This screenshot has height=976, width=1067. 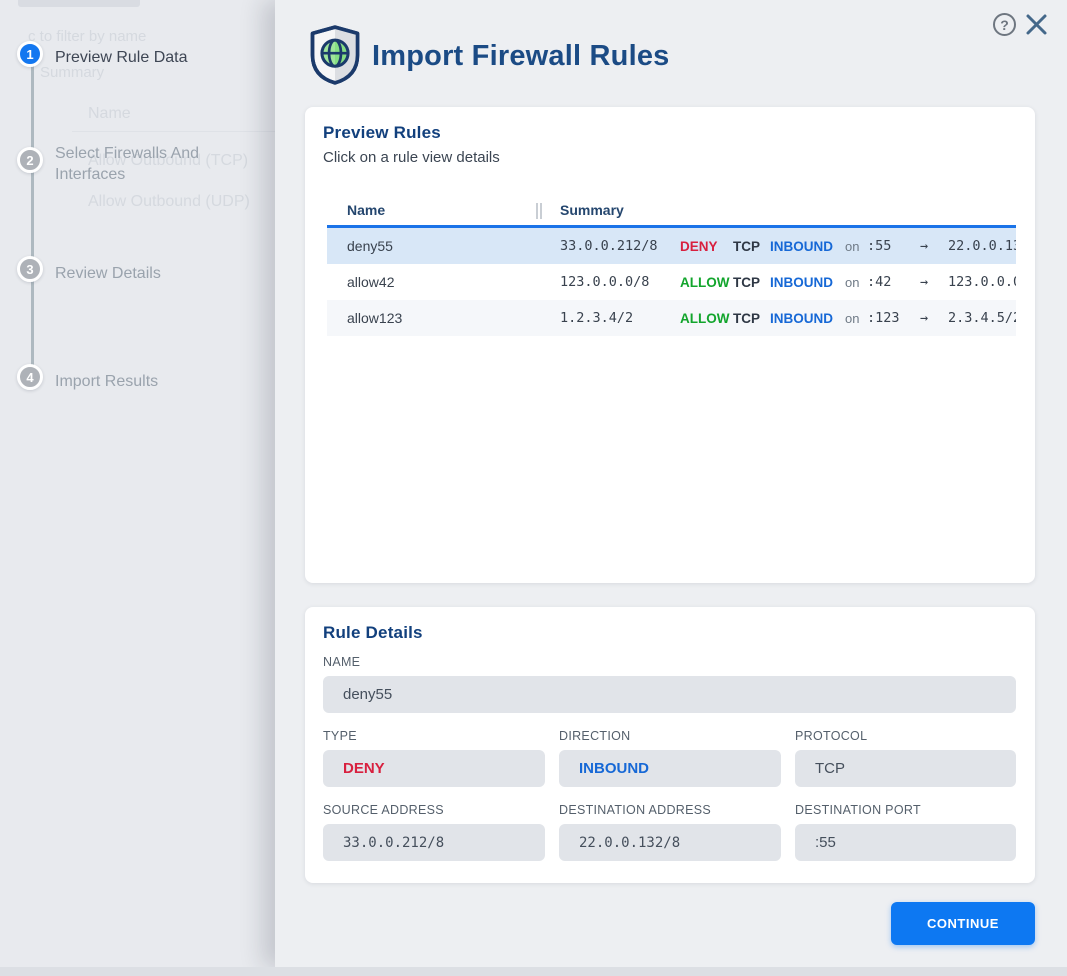 What do you see at coordinates (521, 56) in the screenshot?
I see `dialog-title: Import Firewall Rules` at bounding box center [521, 56].